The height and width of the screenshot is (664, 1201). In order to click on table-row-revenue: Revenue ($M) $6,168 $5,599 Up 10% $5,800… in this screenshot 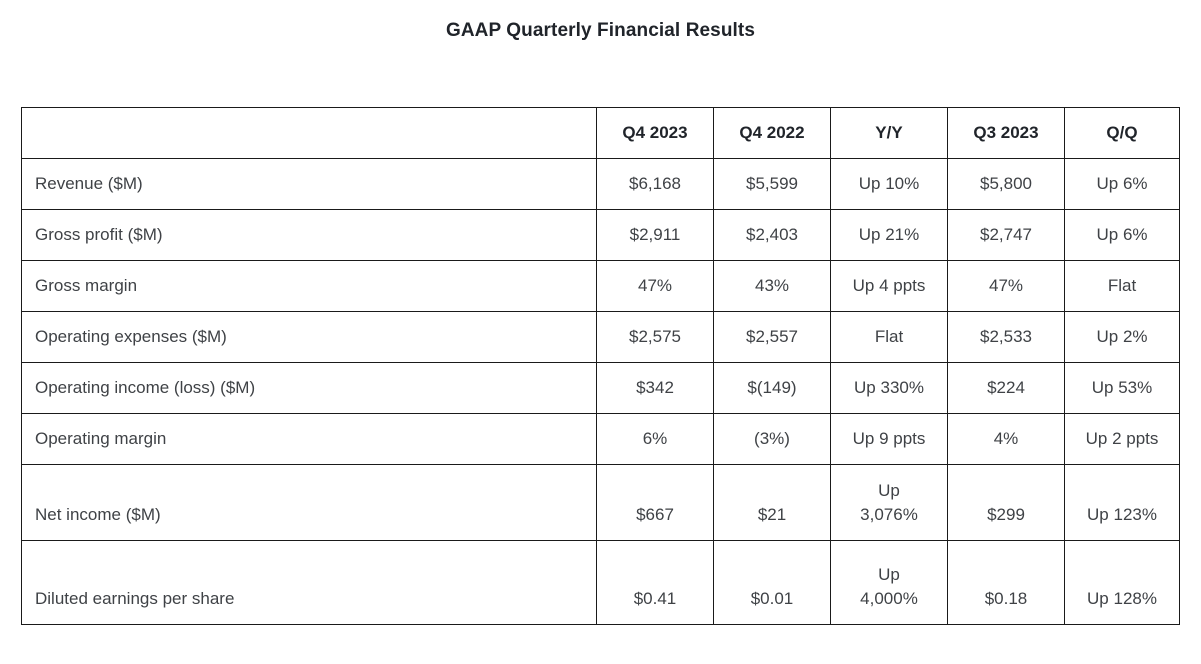, I will do `click(600, 184)`.